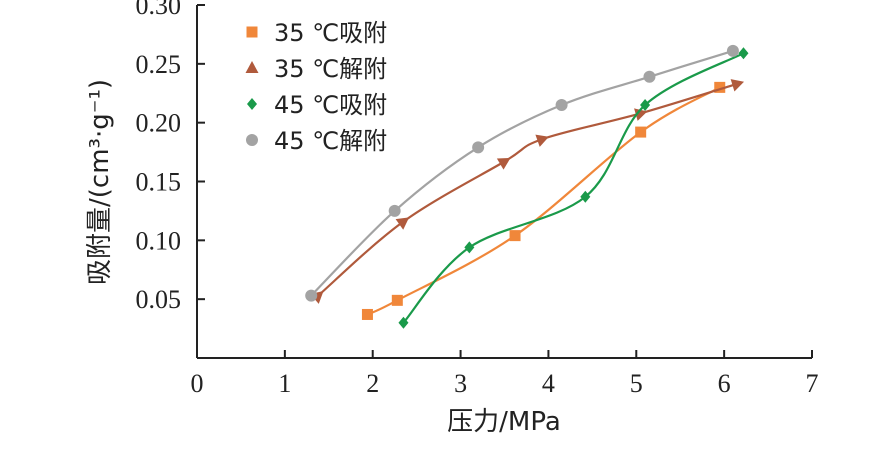  I want to click on x-tick-label: 3, so click(460, 383).